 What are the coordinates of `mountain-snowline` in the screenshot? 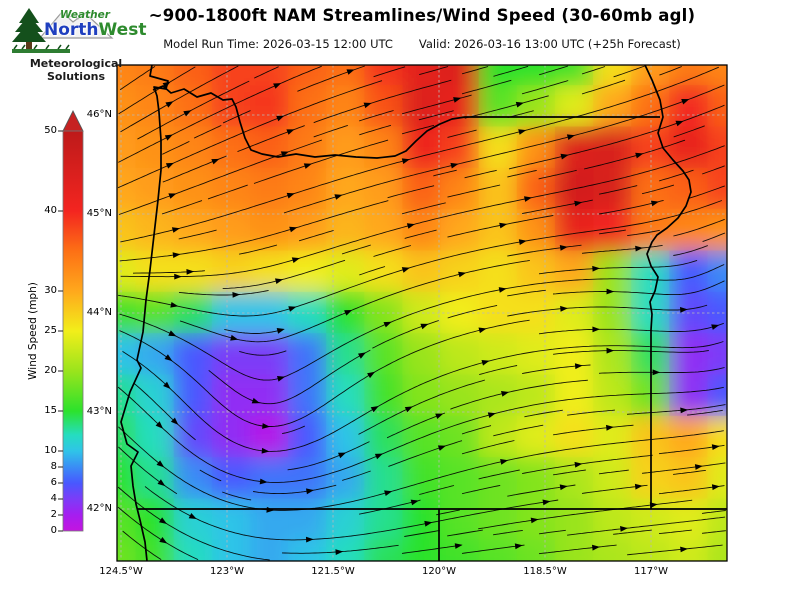 It's located at (73, 15).